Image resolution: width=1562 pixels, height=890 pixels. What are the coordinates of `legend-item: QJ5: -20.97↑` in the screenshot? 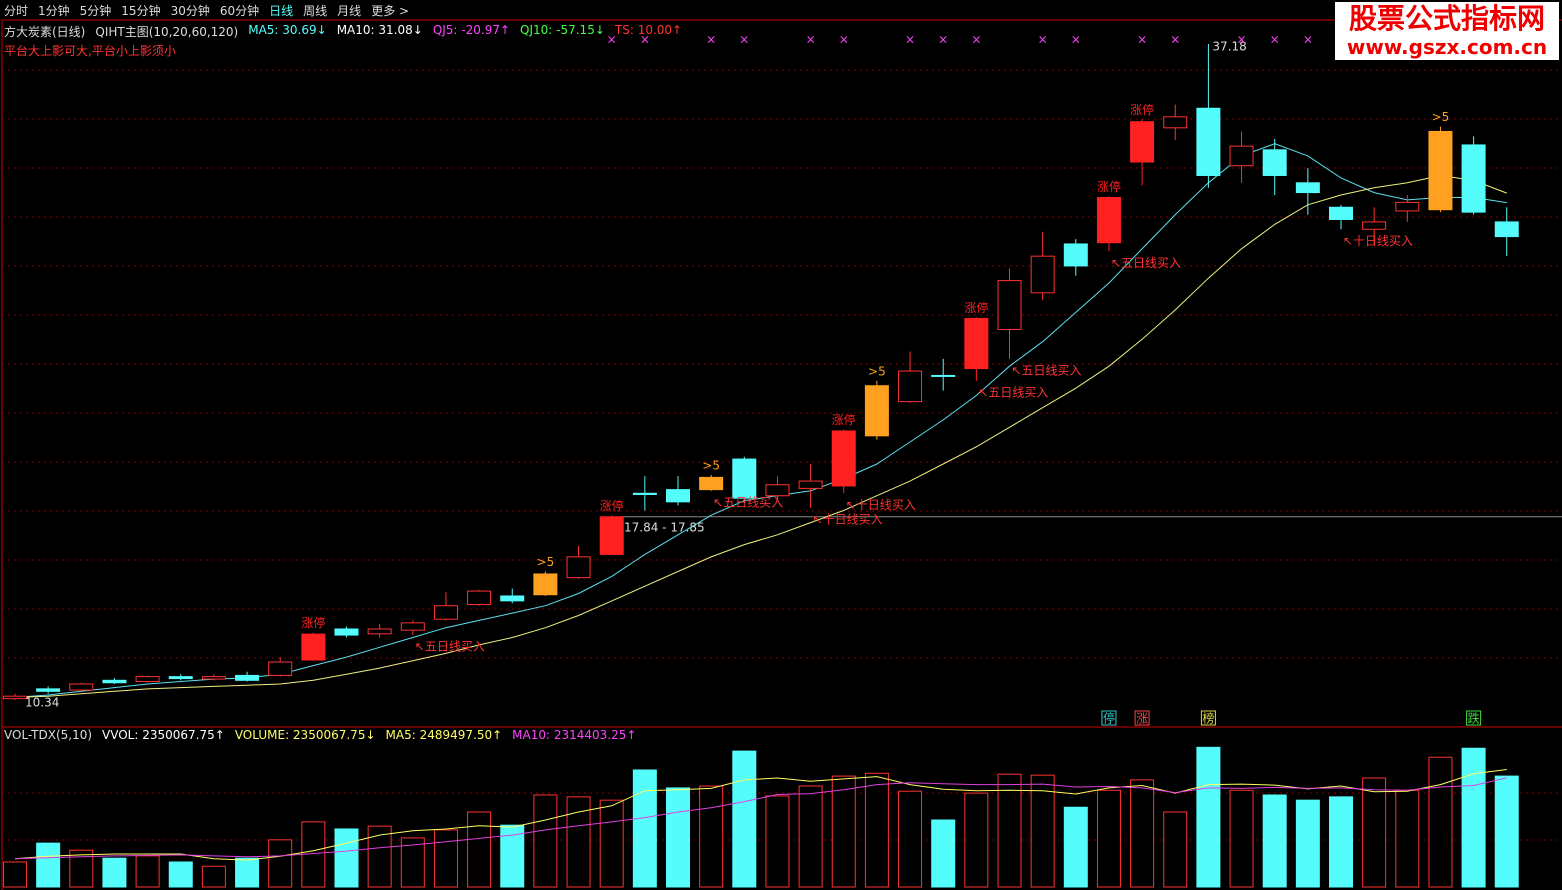 It's located at (471, 30).